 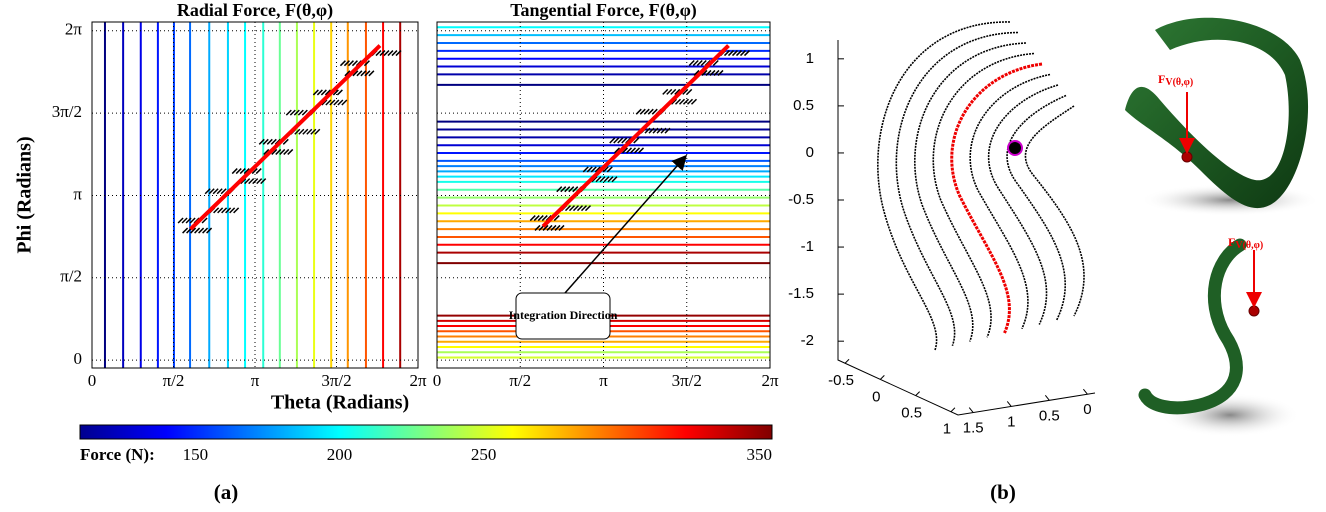 What do you see at coordinates (918, 393) in the screenshot?
I see `x-tick` at bounding box center [918, 393].